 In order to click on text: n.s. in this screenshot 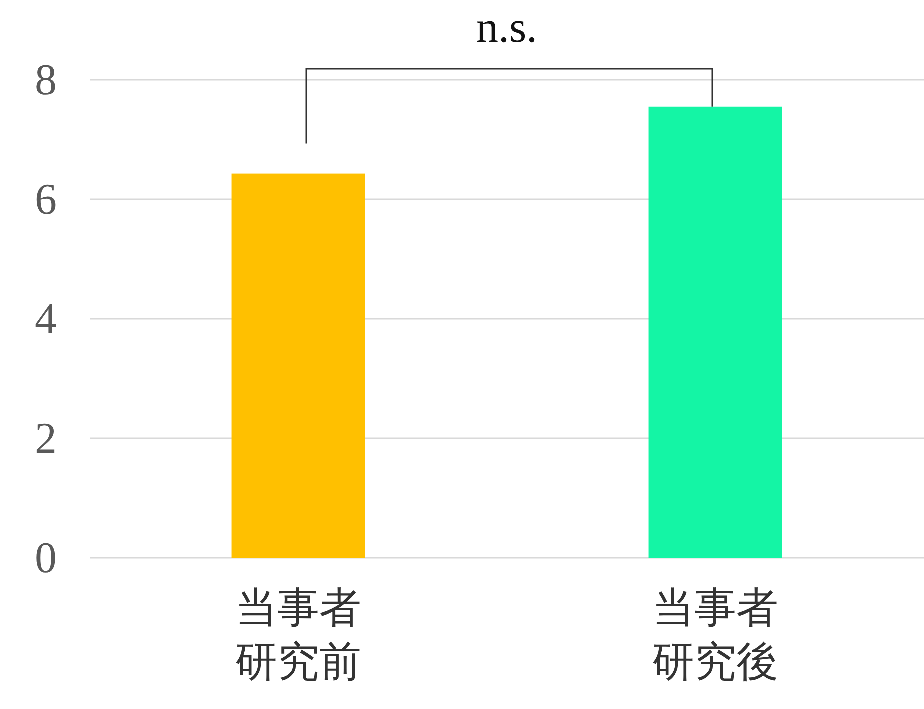, I will do `click(507, 27)`.